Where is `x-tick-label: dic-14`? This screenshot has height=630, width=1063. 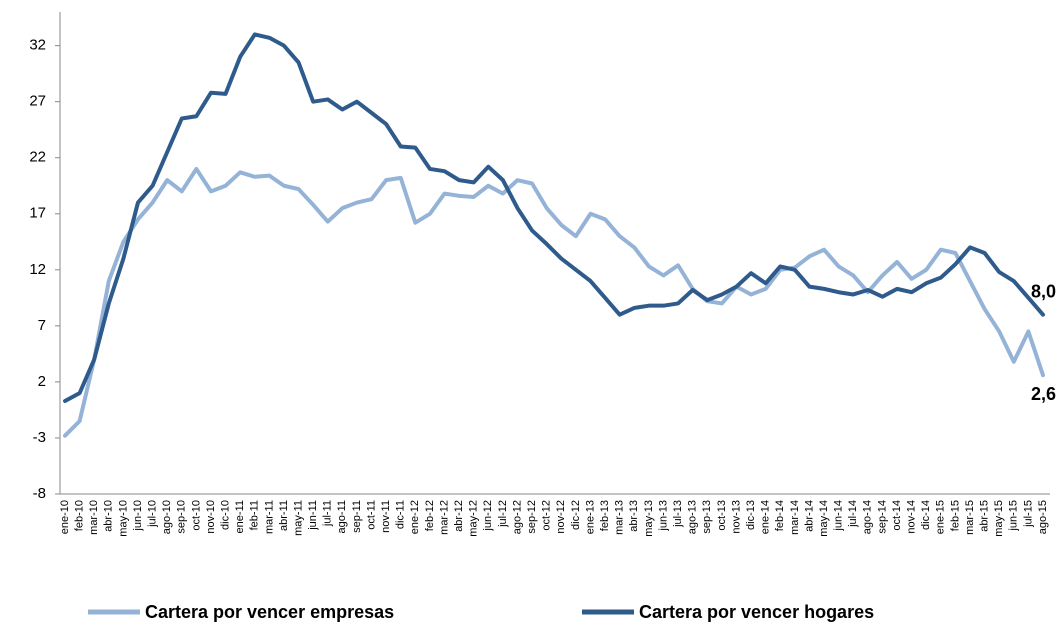 x-tick-label: dic-14 is located at coordinates (926, 515).